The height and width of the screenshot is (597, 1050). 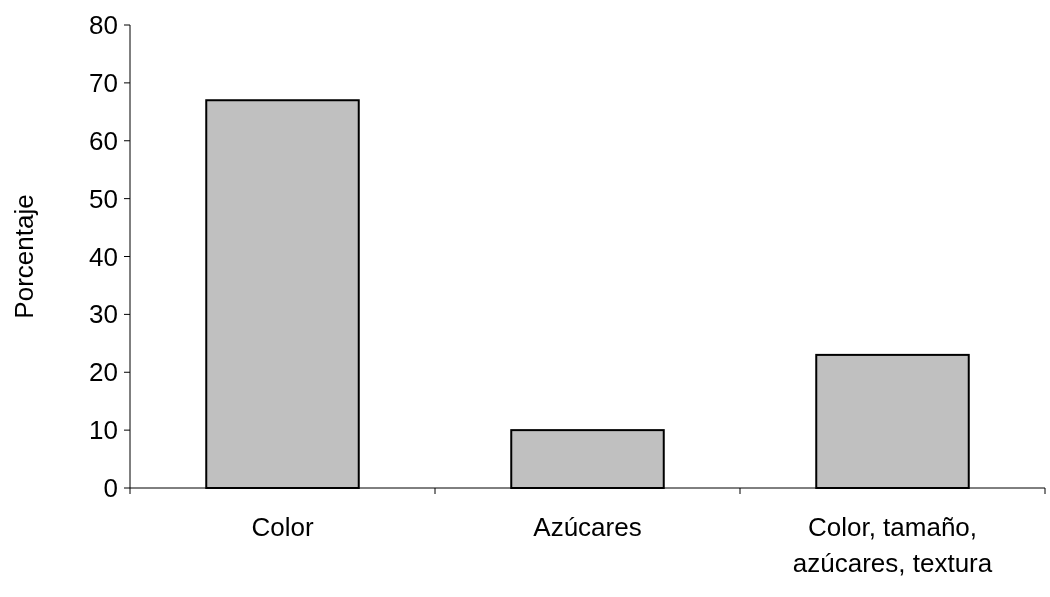 What do you see at coordinates (103, 430) in the screenshot?
I see `y-tick-label: 10` at bounding box center [103, 430].